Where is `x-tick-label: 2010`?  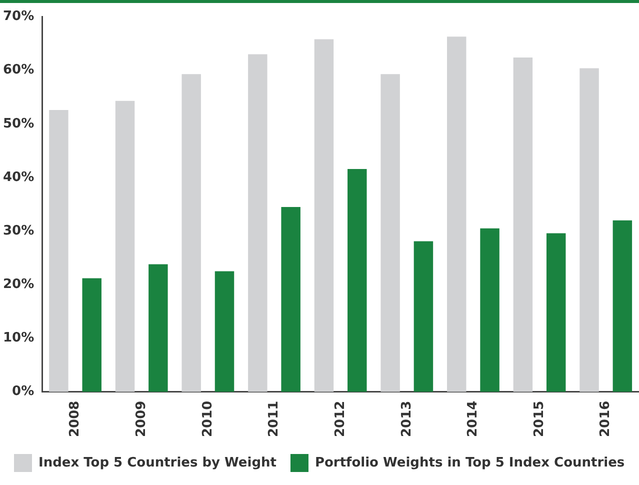 x-tick-label: 2010 is located at coordinates (208, 419).